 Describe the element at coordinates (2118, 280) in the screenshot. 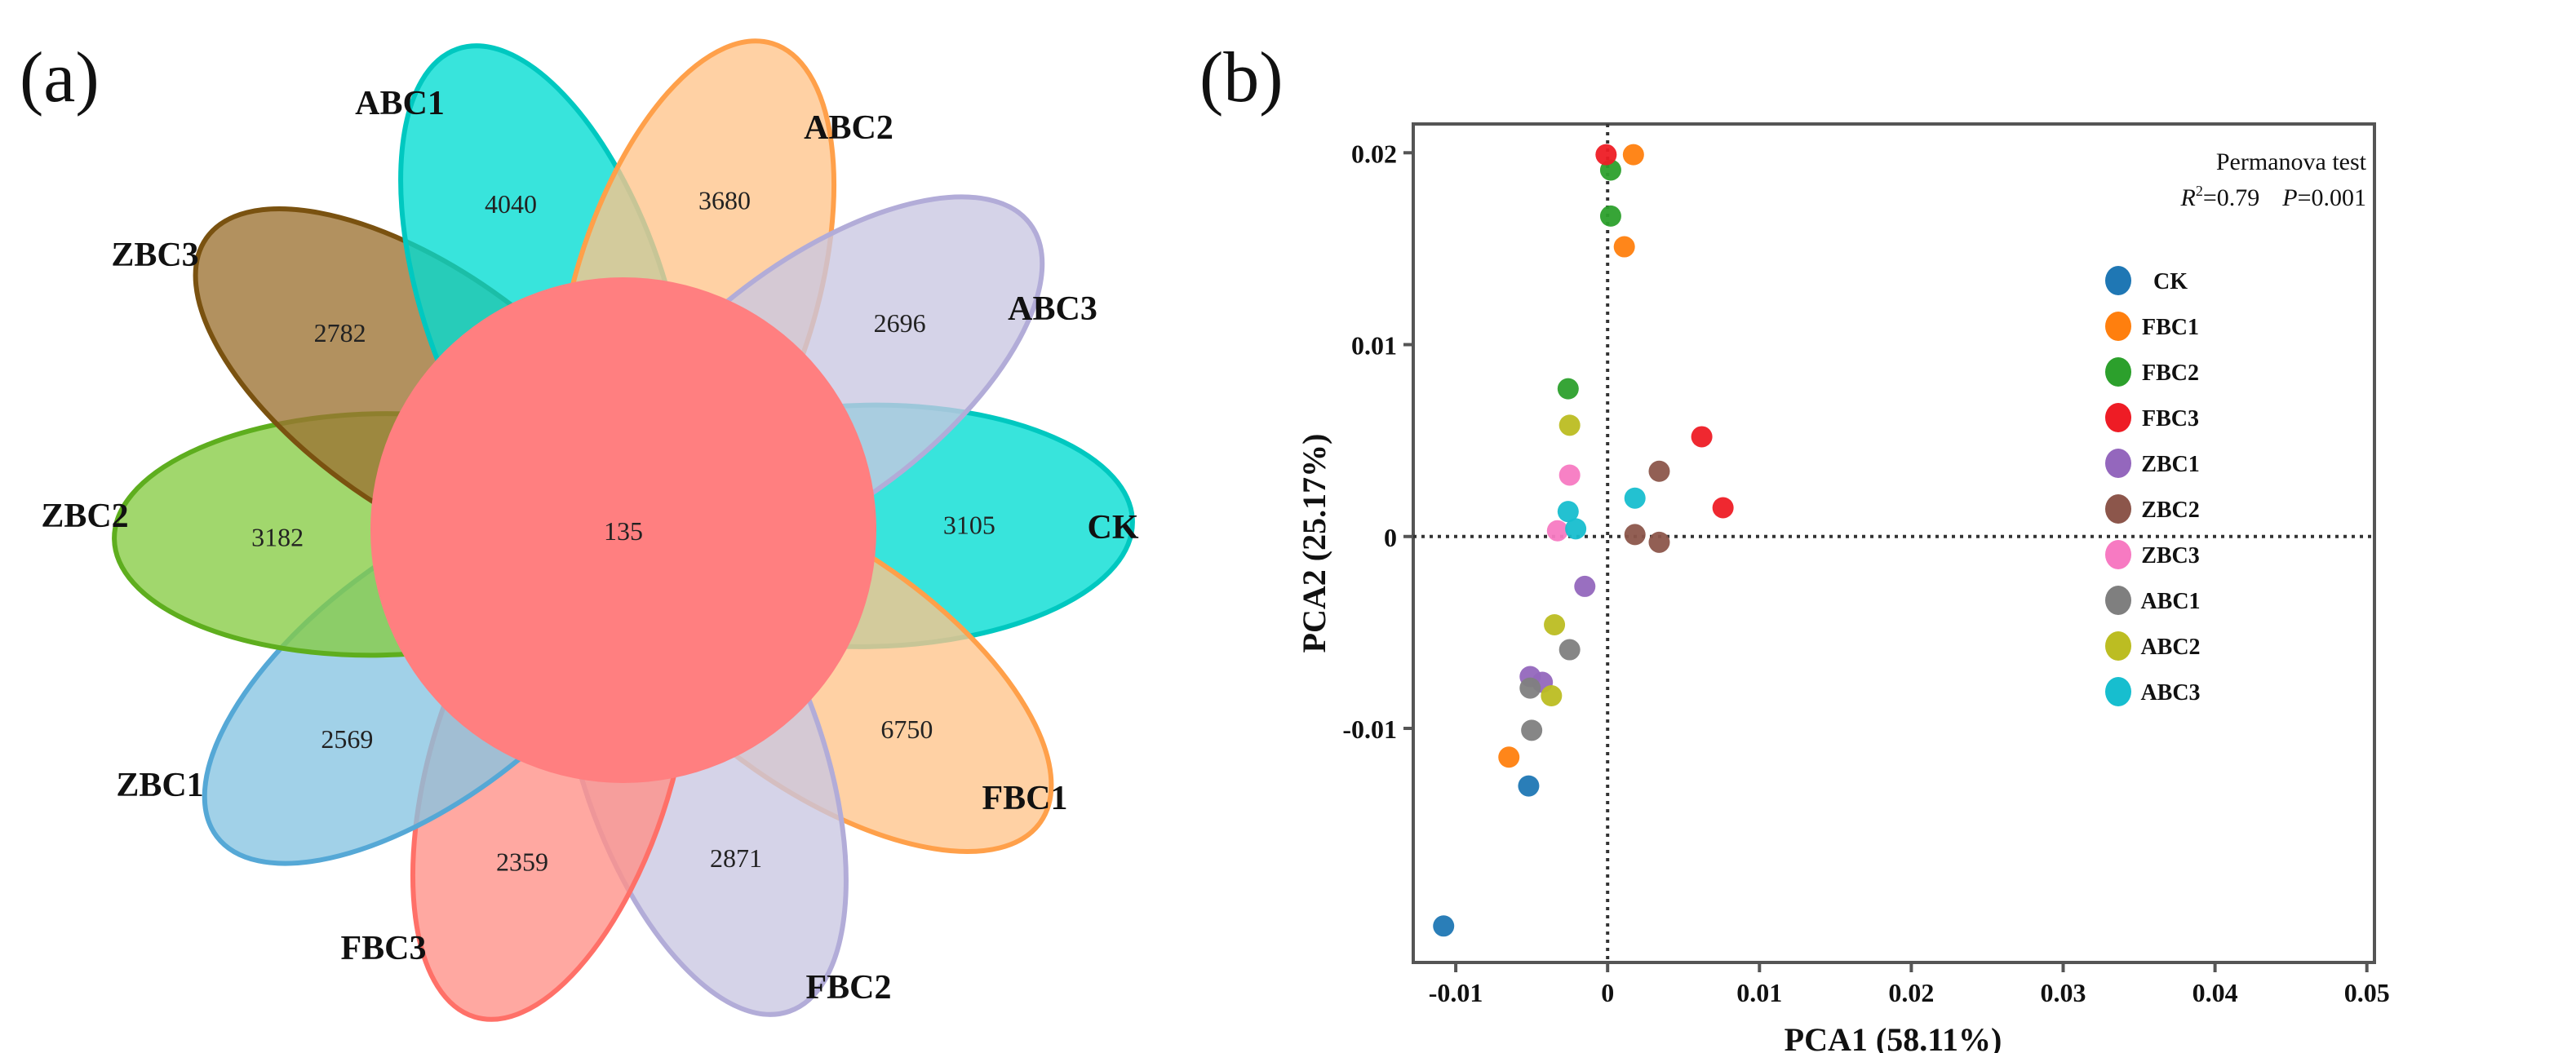

I see `legend-marker-ck` at that location.